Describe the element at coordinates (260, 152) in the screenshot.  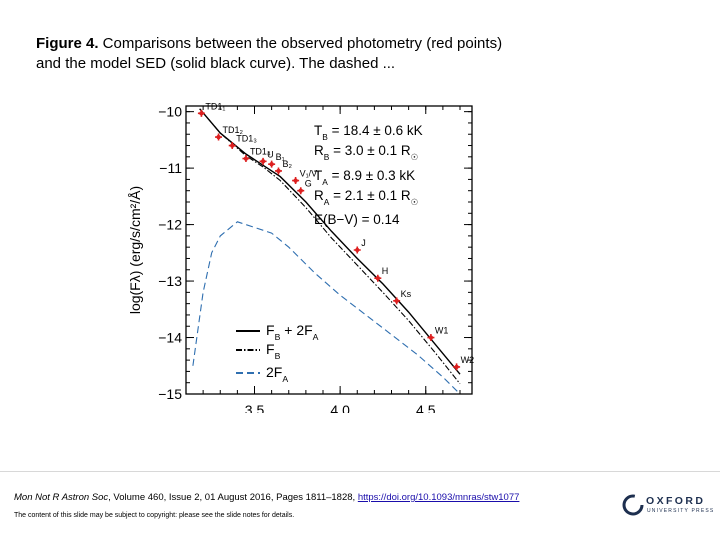
I see `photometry-label: TD1₄` at that location.